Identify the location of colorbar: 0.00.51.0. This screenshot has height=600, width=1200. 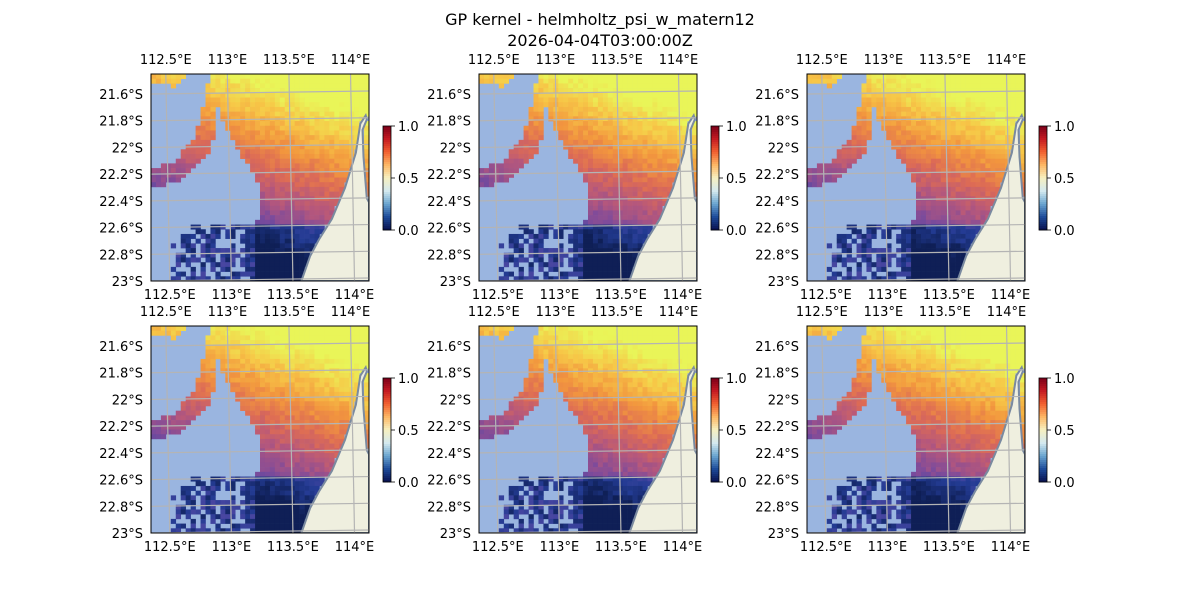
(1056, 179).